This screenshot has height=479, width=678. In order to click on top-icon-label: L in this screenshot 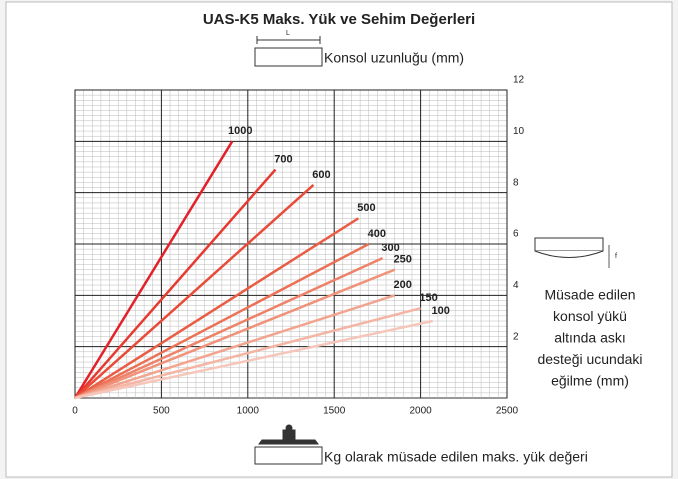, I will do `click(288, 33)`.